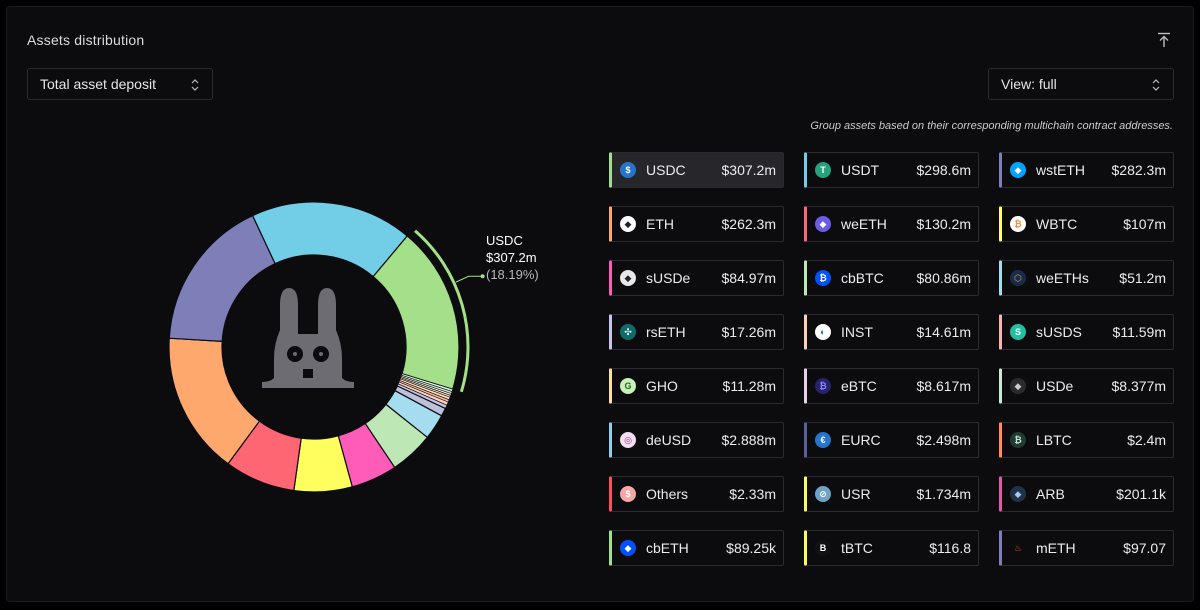 This screenshot has width=1200, height=610. What do you see at coordinates (1050, 494) in the screenshot?
I see `asset-name: ARB` at bounding box center [1050, 494].